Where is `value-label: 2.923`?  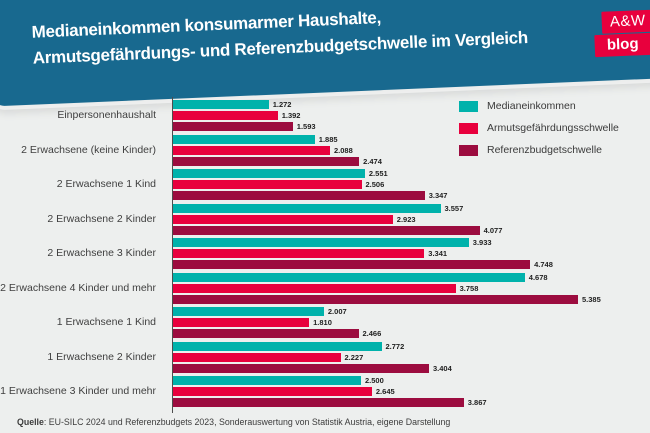
value-label: 2.923 is located at coordinates (406, 219).